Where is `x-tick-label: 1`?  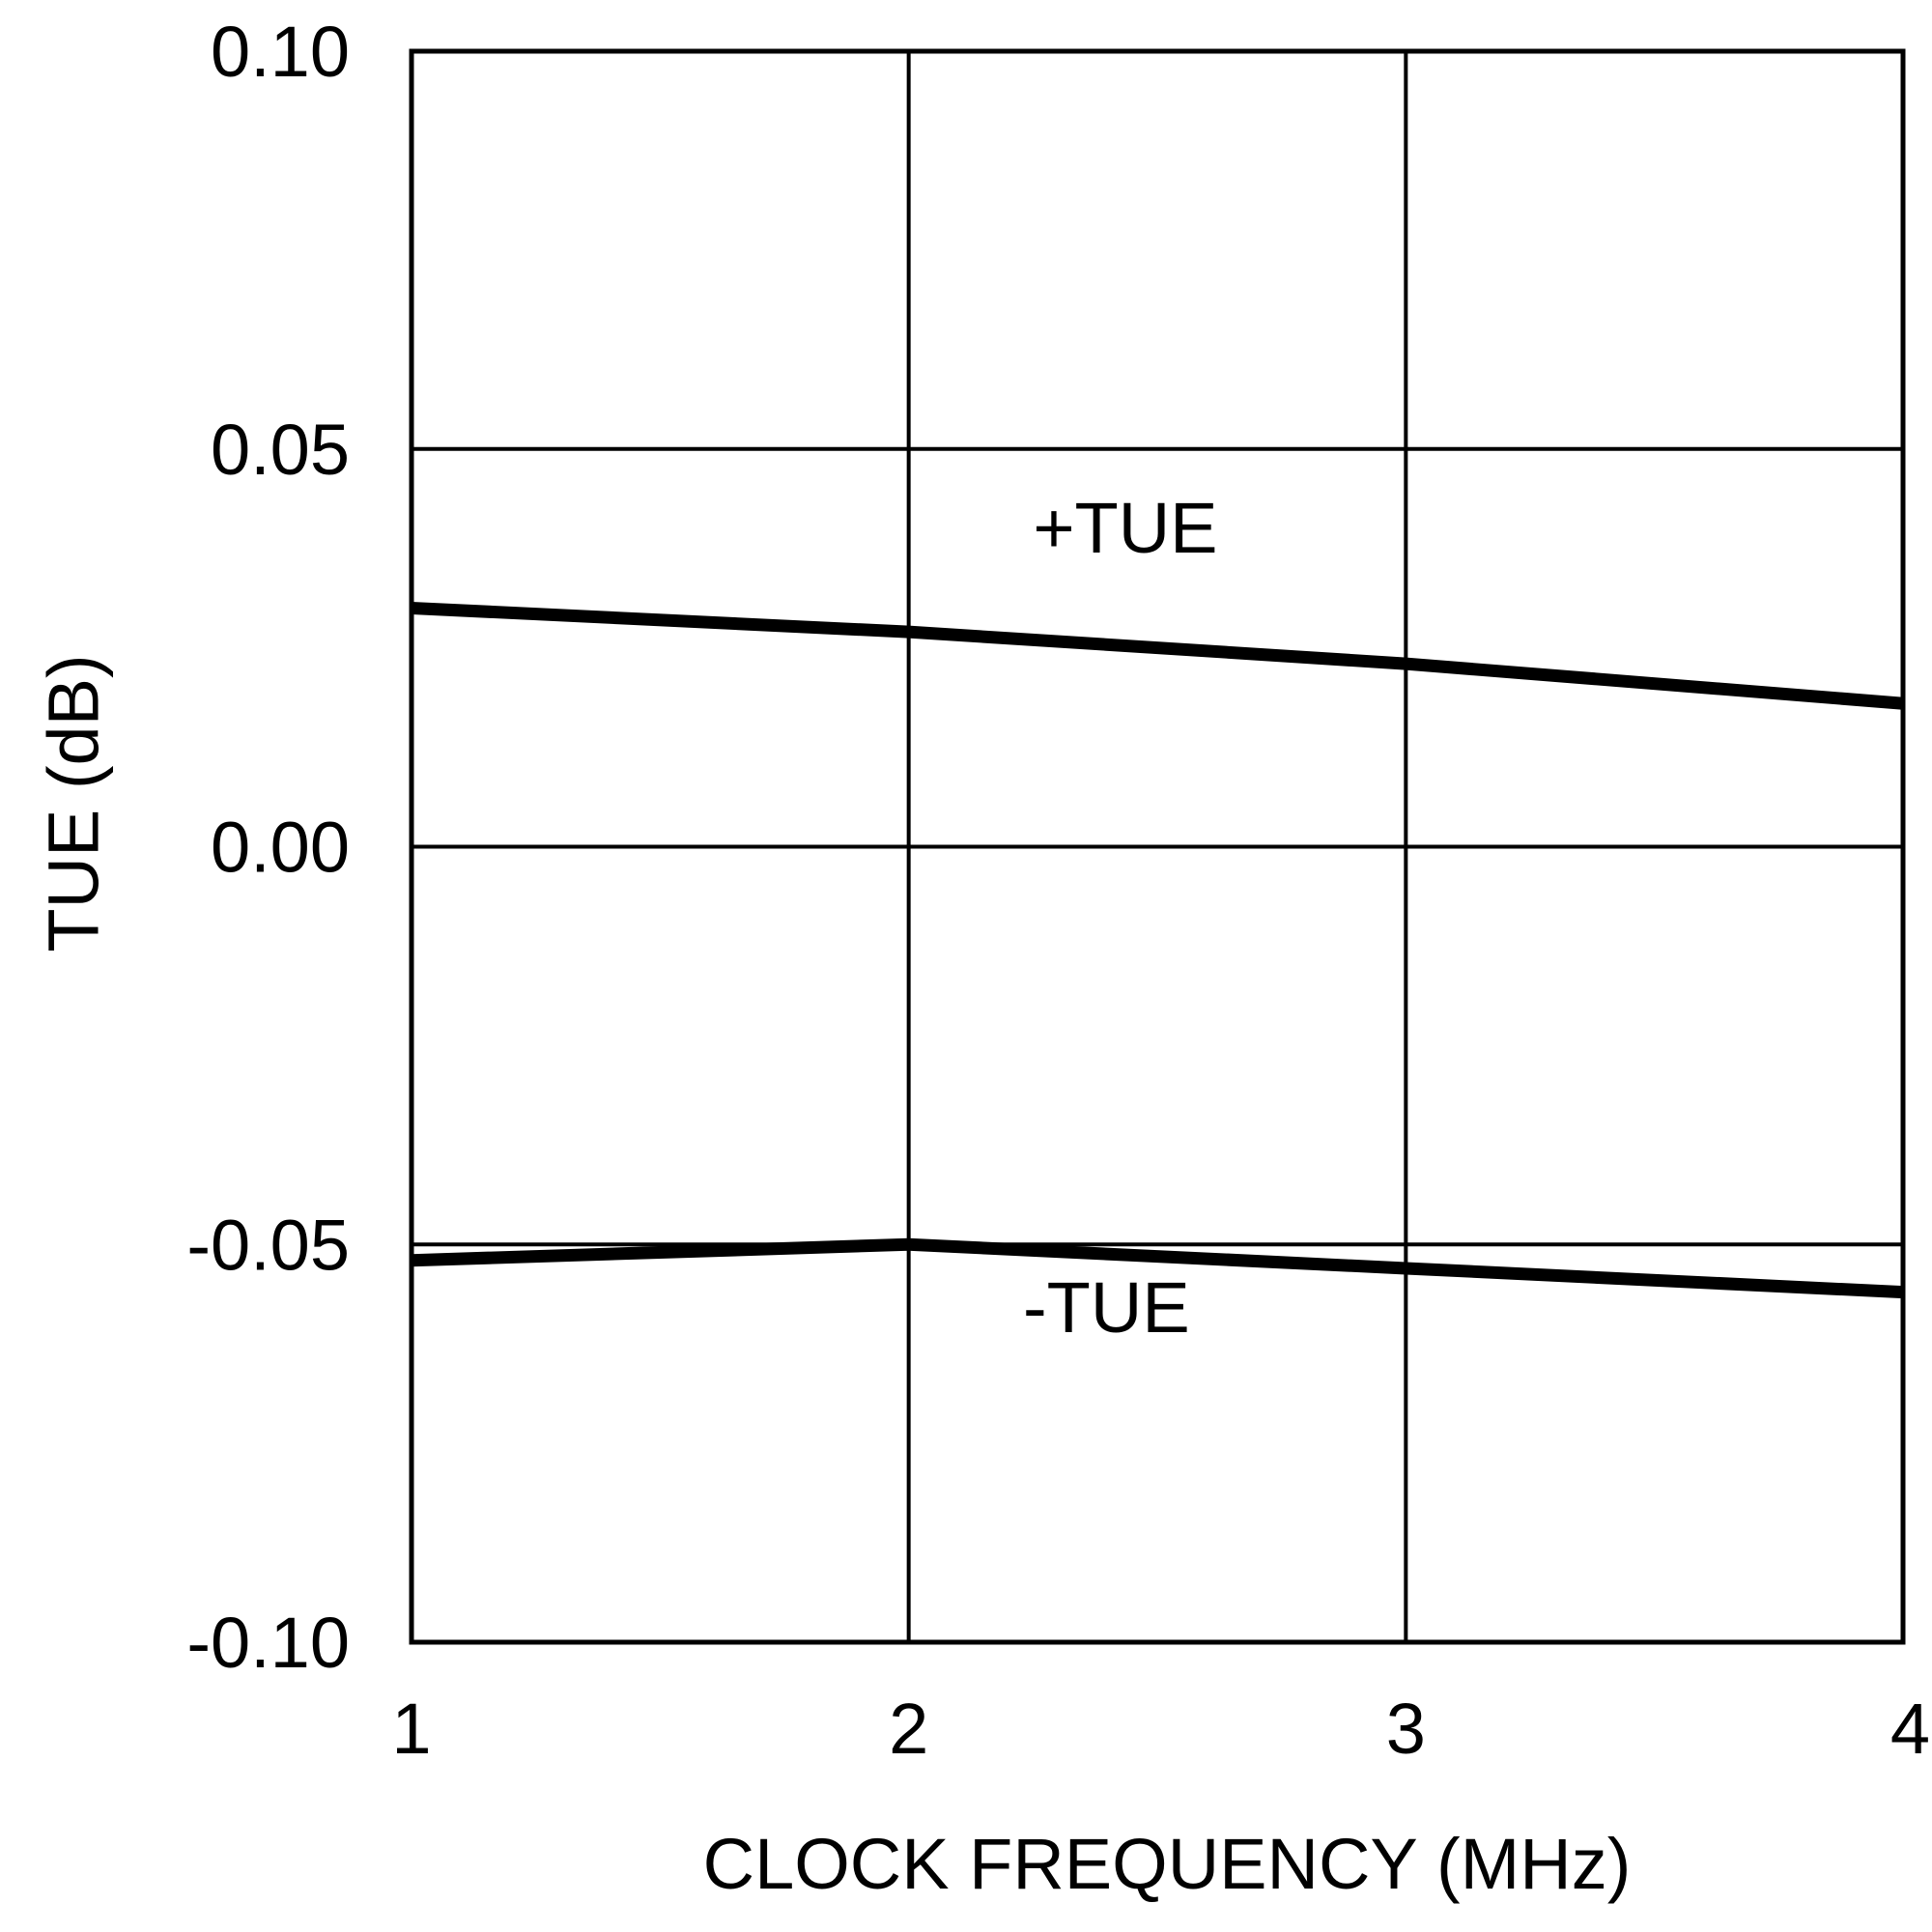
x-tick-label: 1 is located at coordinates (411, 1729).